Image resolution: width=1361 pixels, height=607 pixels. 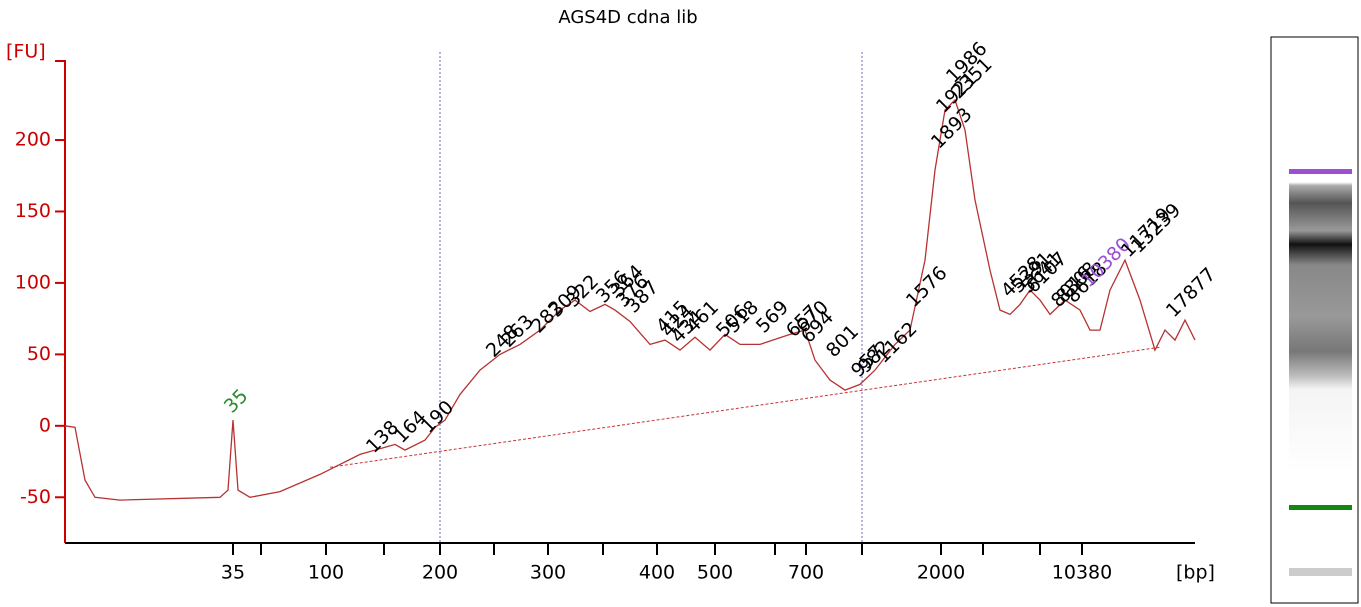 What do you see at coordinates (657, 573) in the screenshot?
I see `x-tick-label: 400` at bounding box center [657, 573].